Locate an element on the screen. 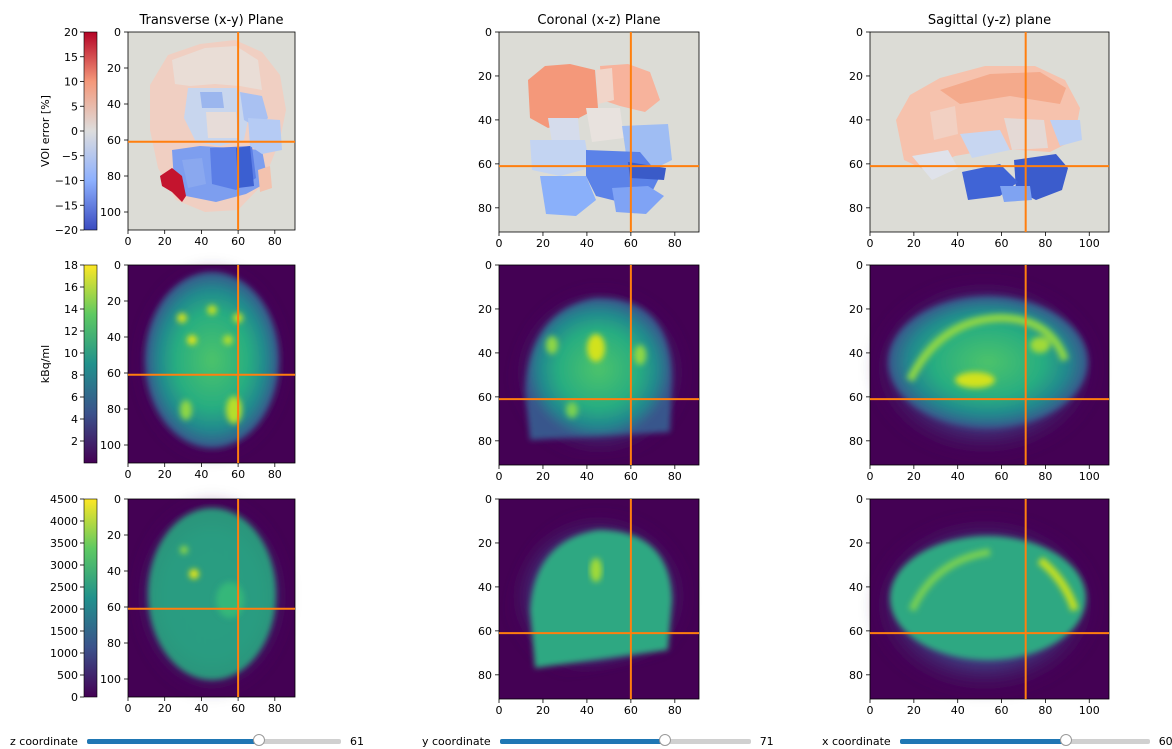  coronal-voi_error-axes-frame is located at coordinates (599, 132).